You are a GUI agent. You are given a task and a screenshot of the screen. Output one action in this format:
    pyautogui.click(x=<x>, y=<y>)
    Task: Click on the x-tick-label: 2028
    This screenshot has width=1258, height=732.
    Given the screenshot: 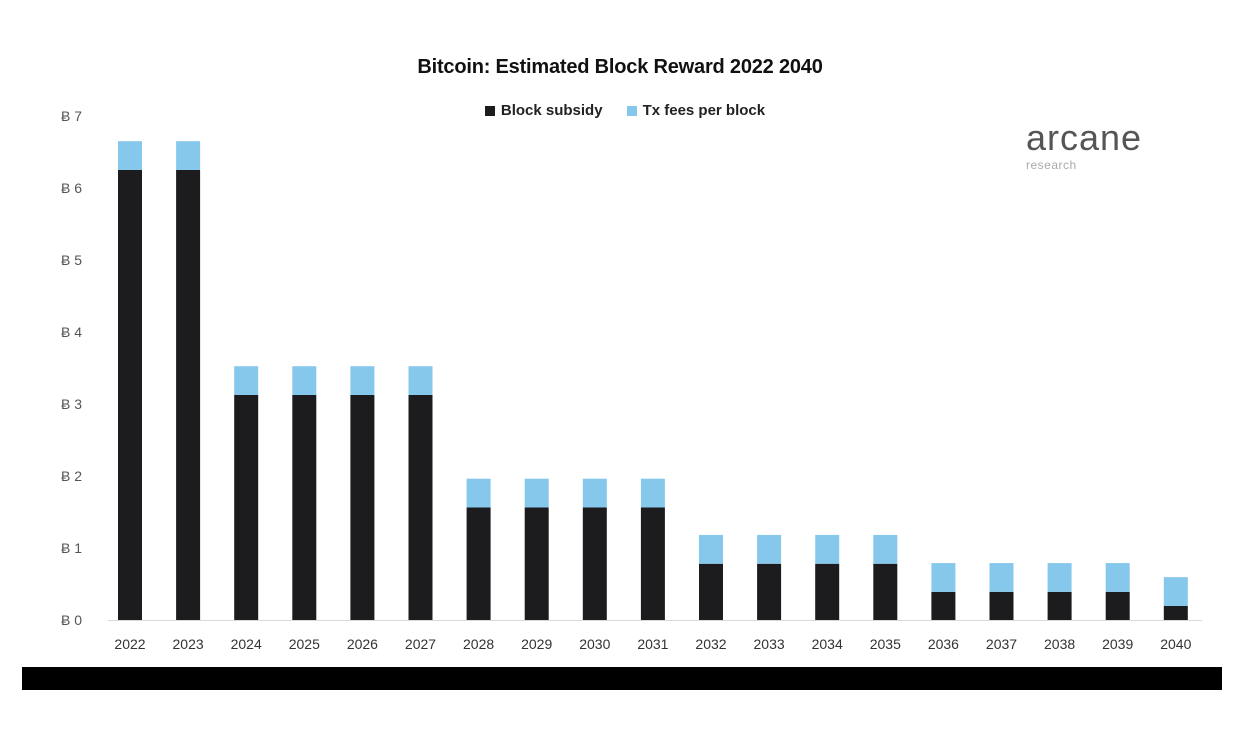 What is the action you would take?
    pyautogui.click(x=478, y=644)
    